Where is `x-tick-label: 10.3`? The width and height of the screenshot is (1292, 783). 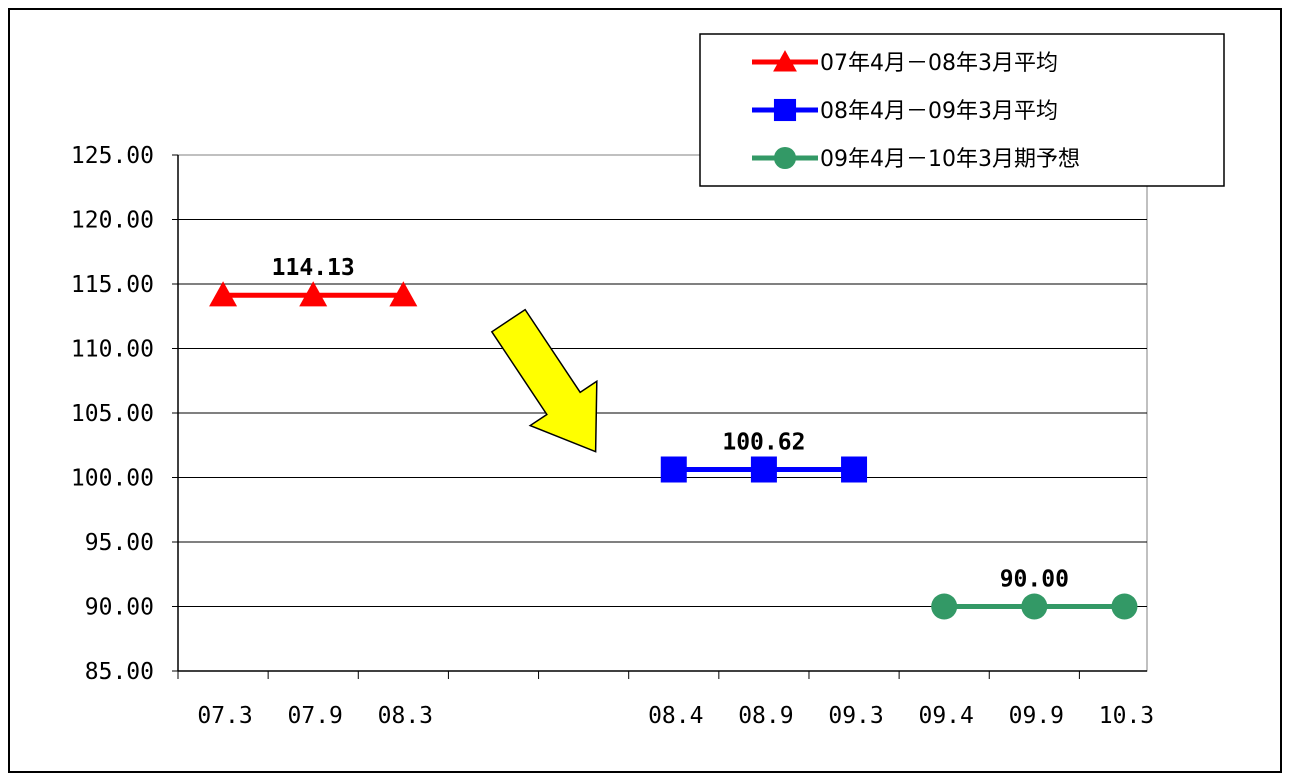 x-tick-label: 10.3 is located at coordinates (1126, 716).